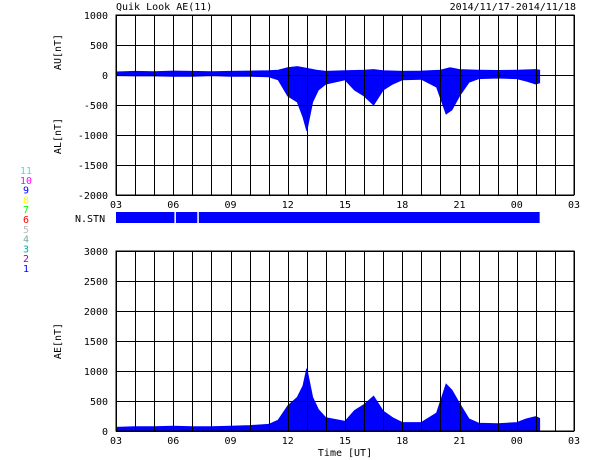 Image resolution: width=590 pixels, height=460 pixels. What do you see at coordinates (230, 441) in the screenshot?
I see `ae-x-tick-label: 09` at bounding box center [230, 441].